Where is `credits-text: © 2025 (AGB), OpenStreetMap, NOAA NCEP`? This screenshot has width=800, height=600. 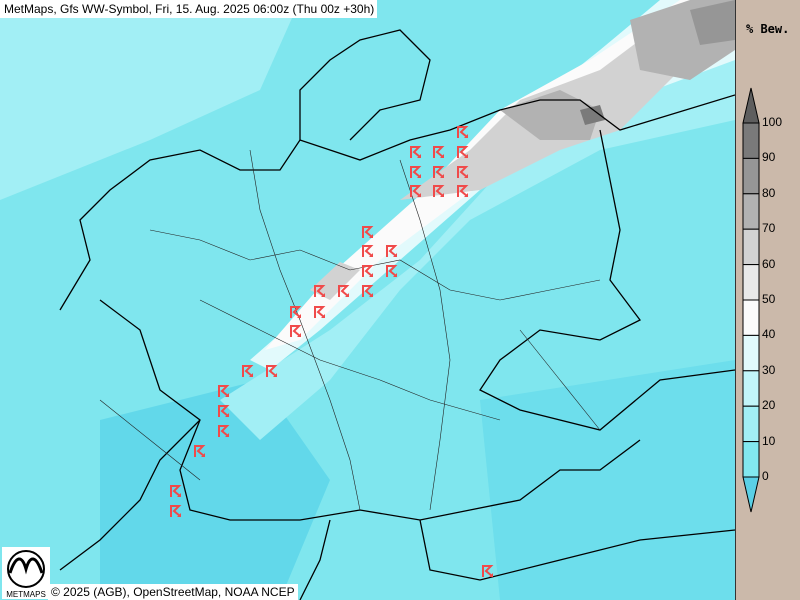
credits-text: © 2025 (AGB), OpenStreetMap, NOAA NCEP is located at coordinates (173, 592).